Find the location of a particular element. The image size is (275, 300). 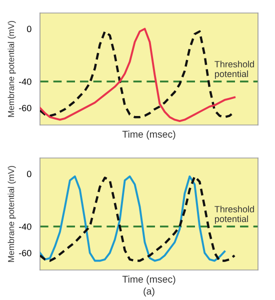

text: (a) is located at coordinates (149, 292).